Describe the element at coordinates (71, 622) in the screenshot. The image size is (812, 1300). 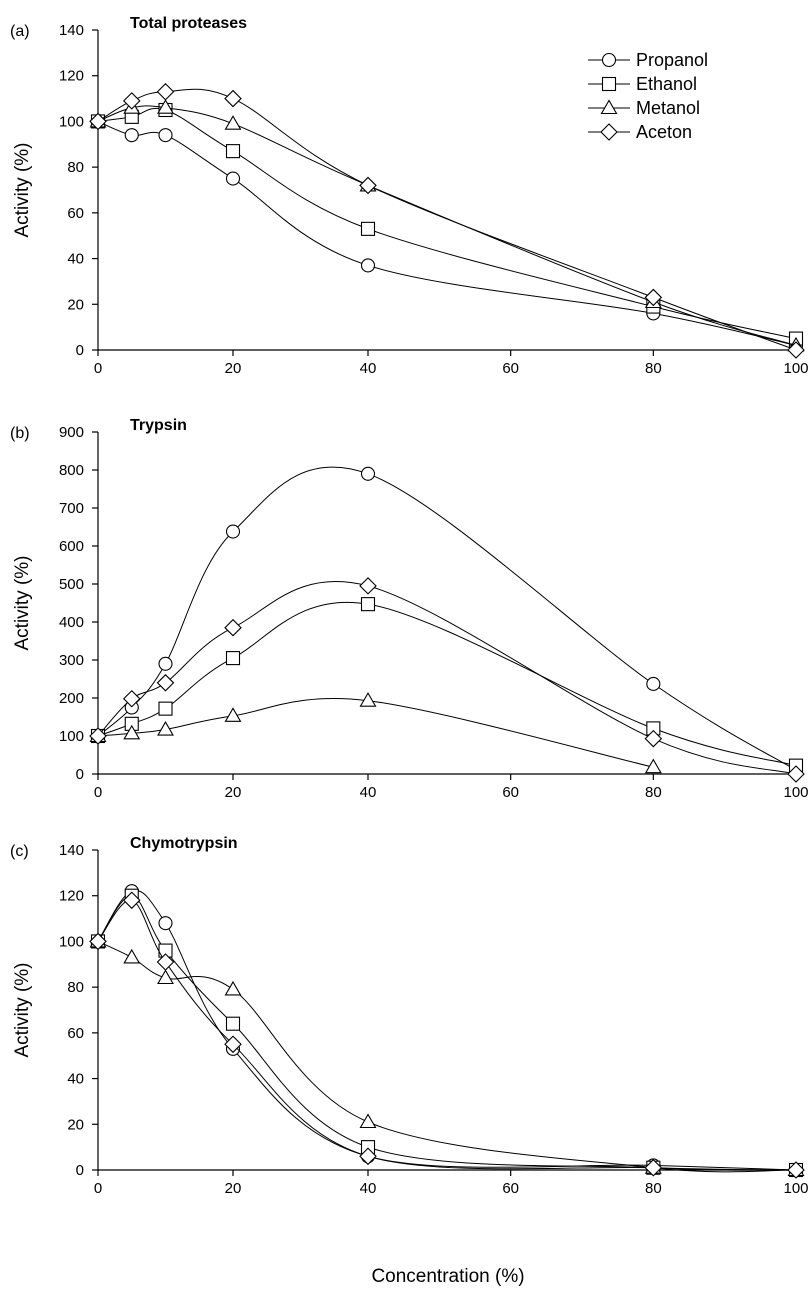
I see `y-tick-label: 400` at that location.